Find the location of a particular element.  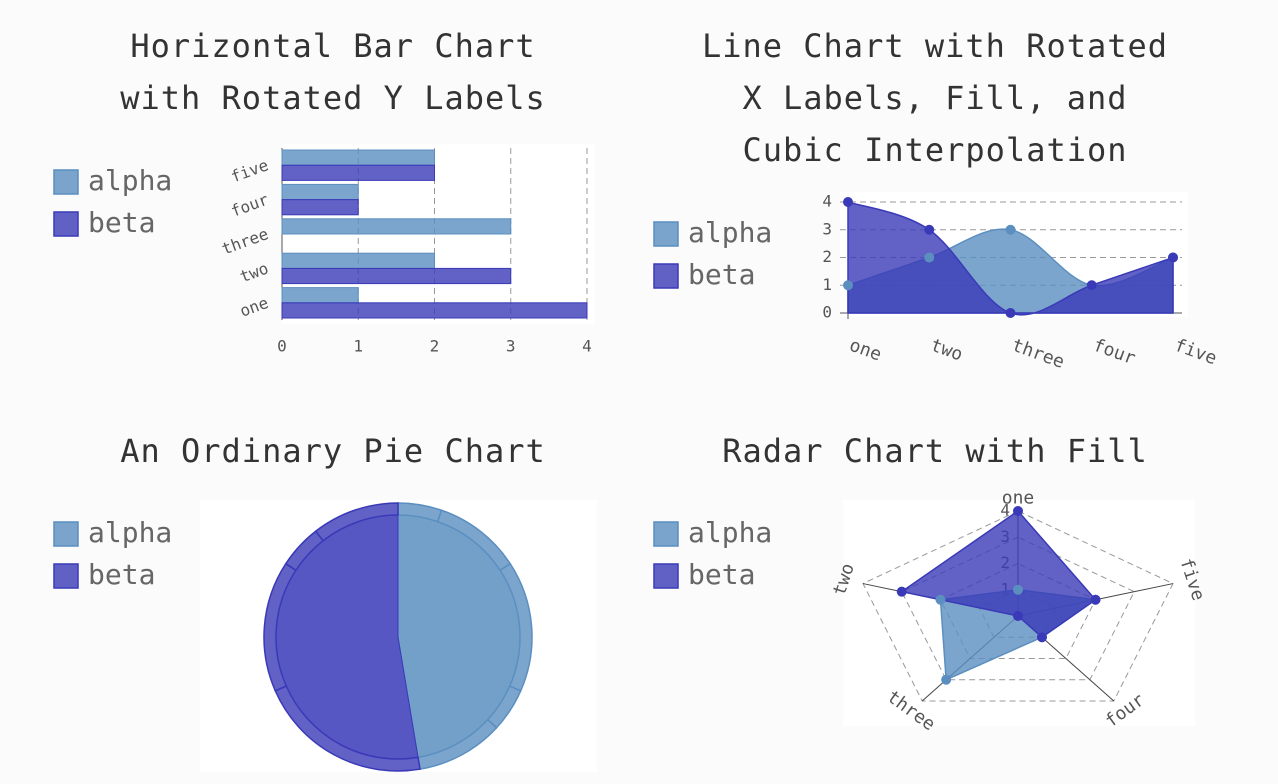

y-tick-label: 3 is located at coordinates (827, 228).